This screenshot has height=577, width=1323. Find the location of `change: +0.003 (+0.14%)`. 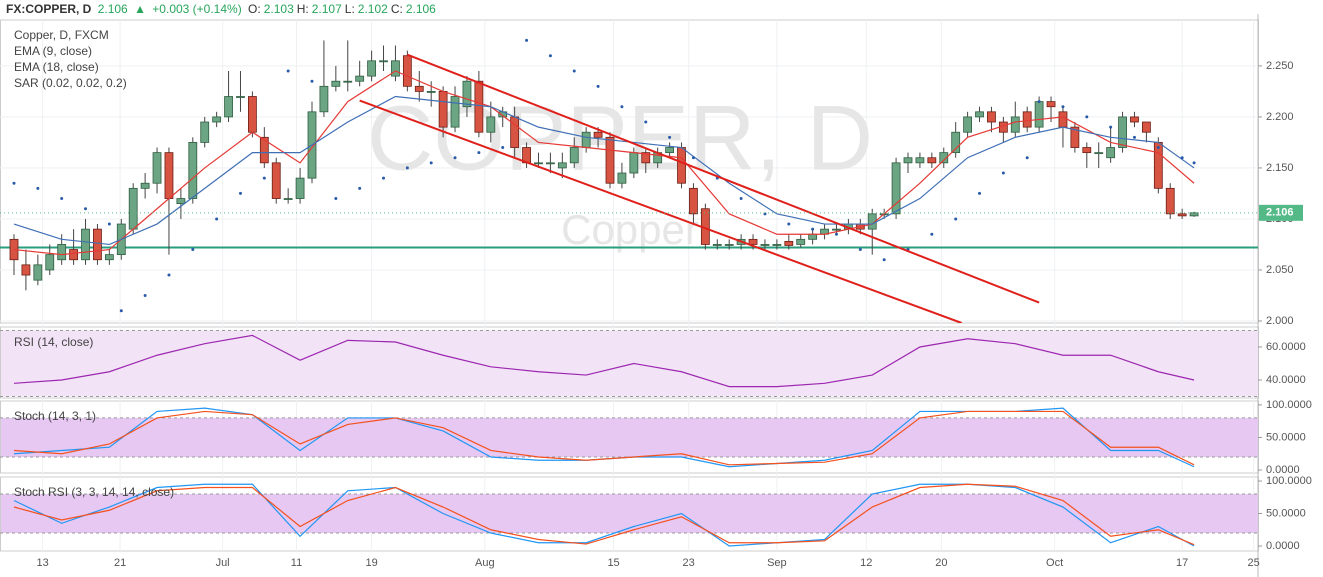

change: +0.003 (+0.14%) is located at coordinates (197, 9).